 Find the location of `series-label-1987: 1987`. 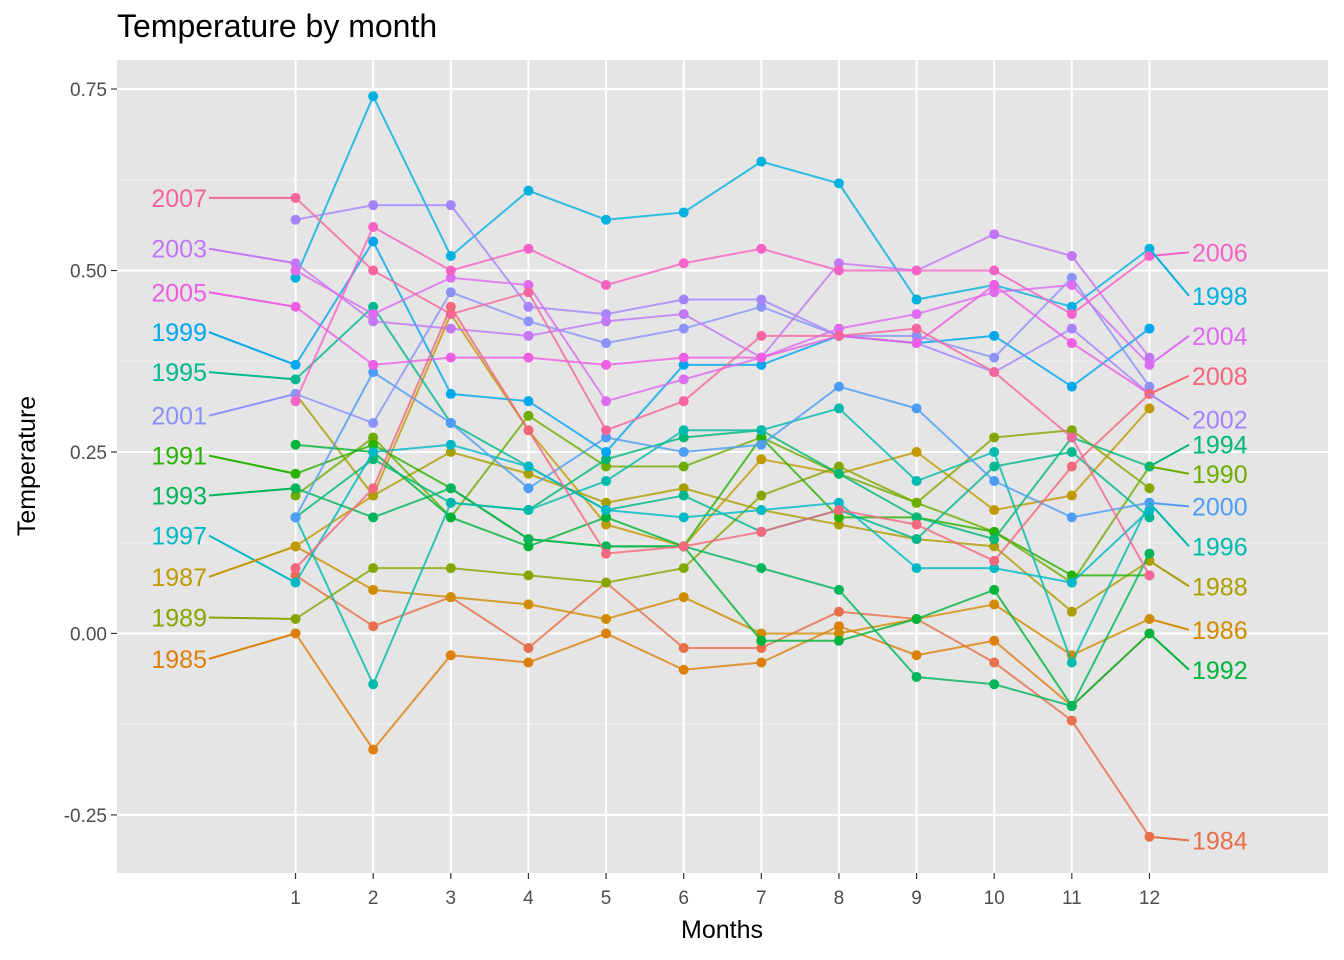

series-label-1987: 1987 is located at coordinates (179, 578).